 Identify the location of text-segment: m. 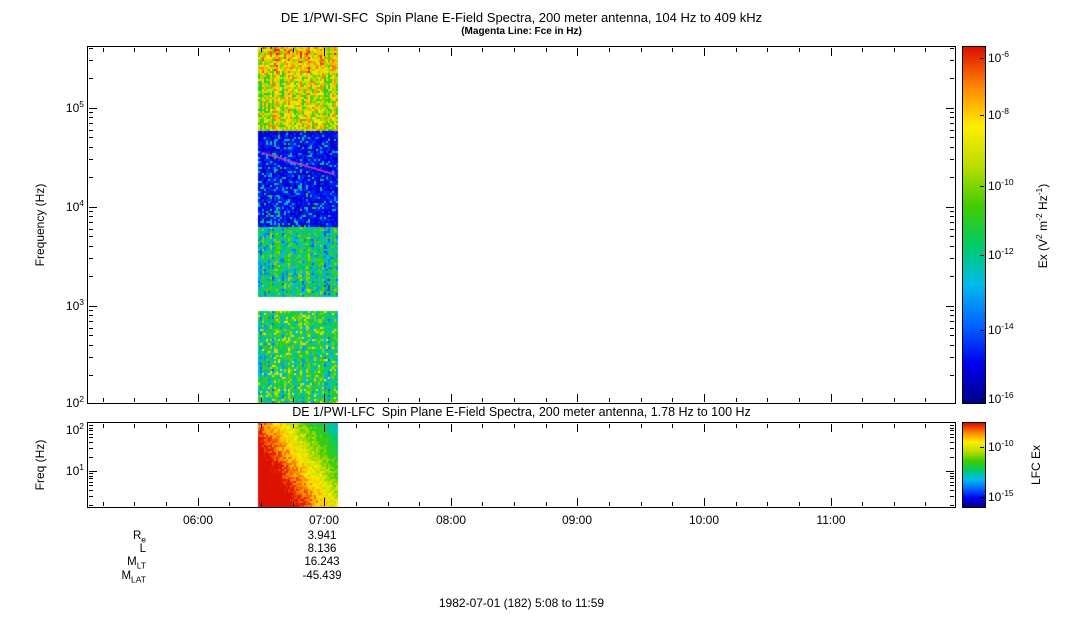
(1043, 227).